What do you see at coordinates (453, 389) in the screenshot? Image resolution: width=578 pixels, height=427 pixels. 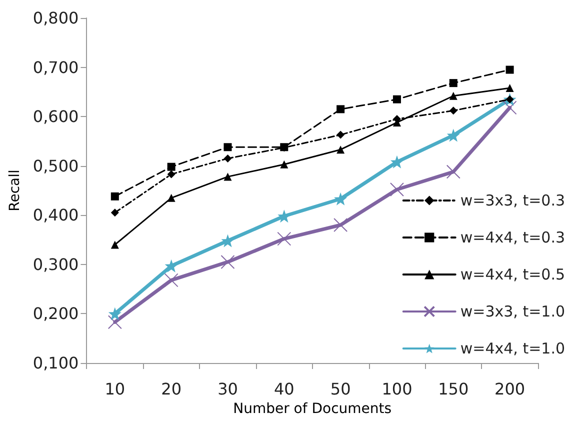 I see `x-tick-label: 150` at bounding box center [453, 389].